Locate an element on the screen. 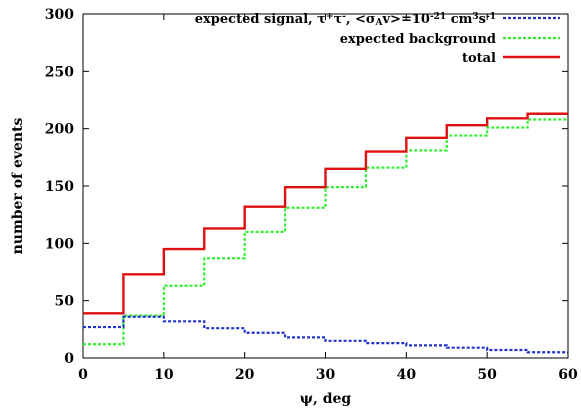 This screenshot has width=581, height=410. legend-label: expected background is located at coordinates (418, 39).